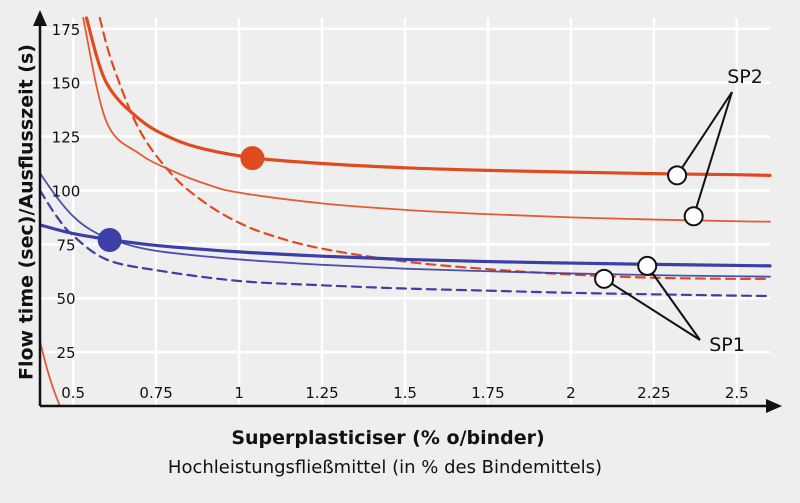 This screenshot has width=800, height=503. What do you see at coordinates (727, 345) in the screenshot?
I see `annotation-label-sp1: SP1` at bounding box center [727, 345].